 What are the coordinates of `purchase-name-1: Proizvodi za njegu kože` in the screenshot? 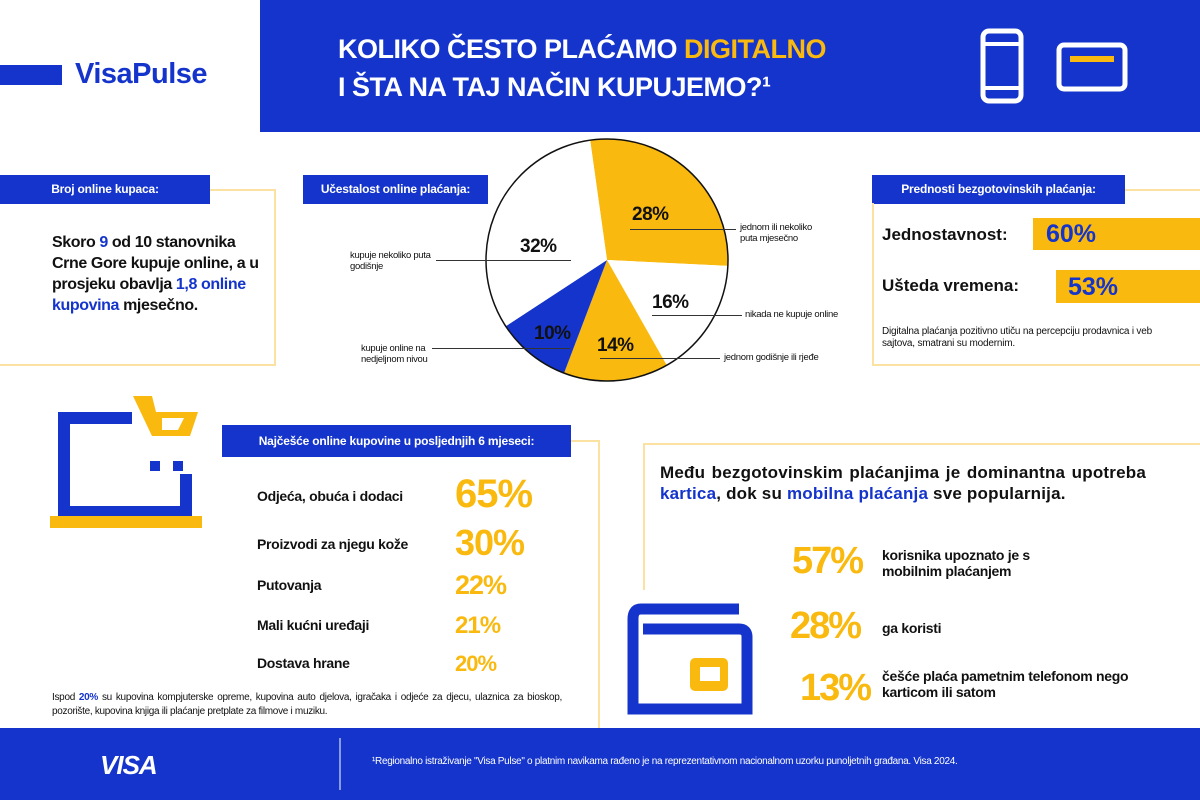 It's located at (333, 544).